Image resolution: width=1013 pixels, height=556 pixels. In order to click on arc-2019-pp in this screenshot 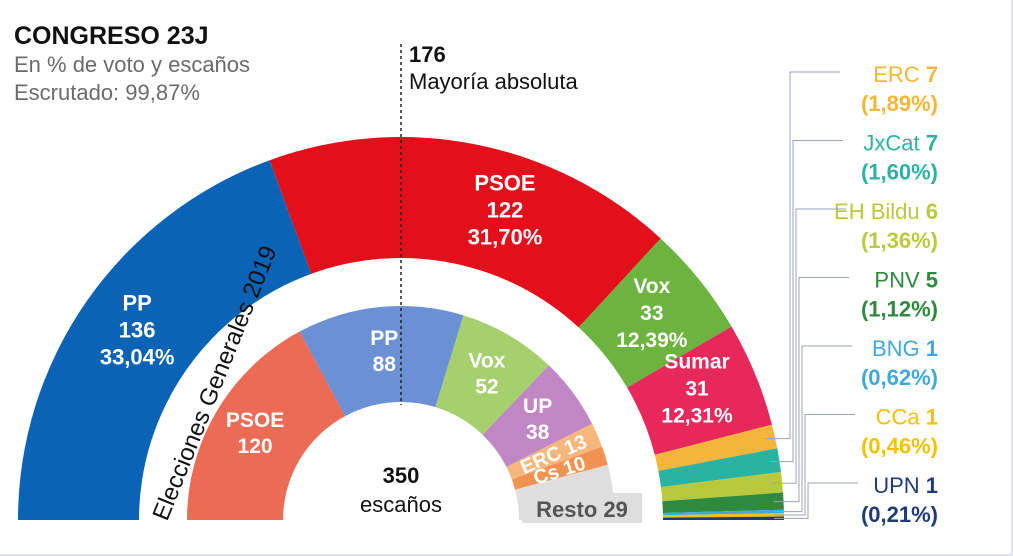, I will do `click(381, 361)`.